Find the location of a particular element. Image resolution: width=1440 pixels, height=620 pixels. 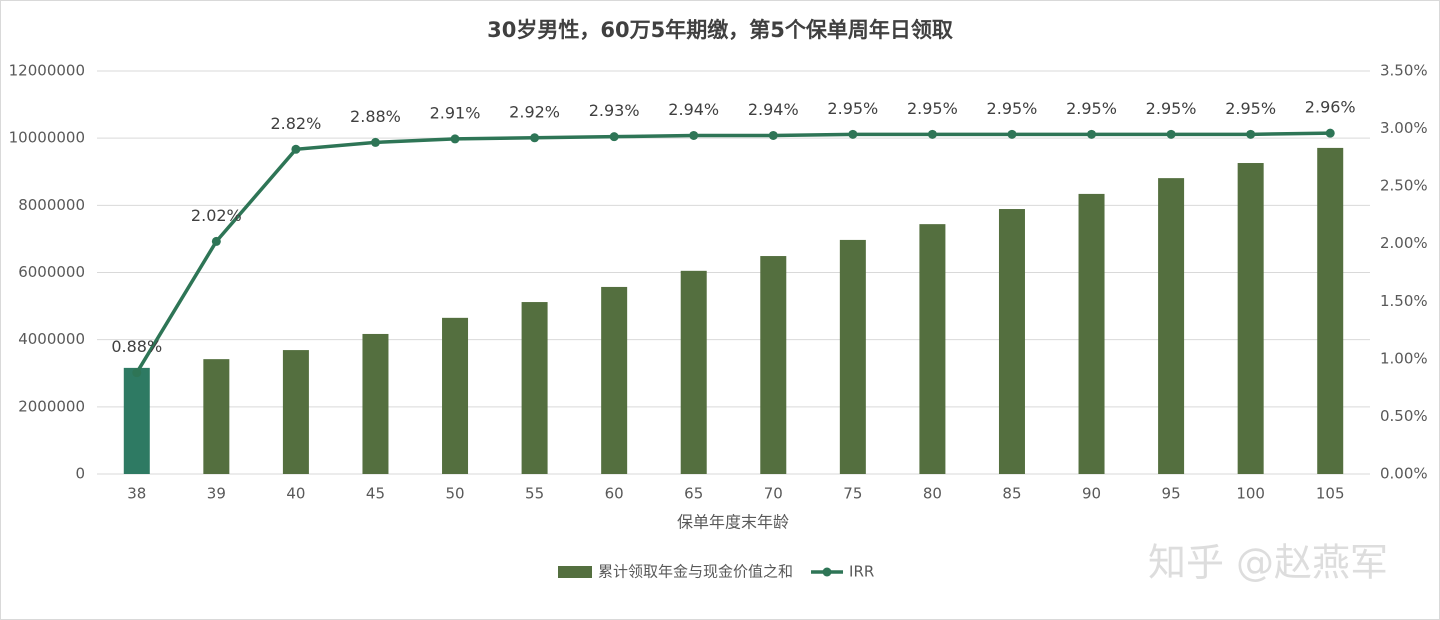

y-tick-label: 0 is located at coordinates (80, 474).